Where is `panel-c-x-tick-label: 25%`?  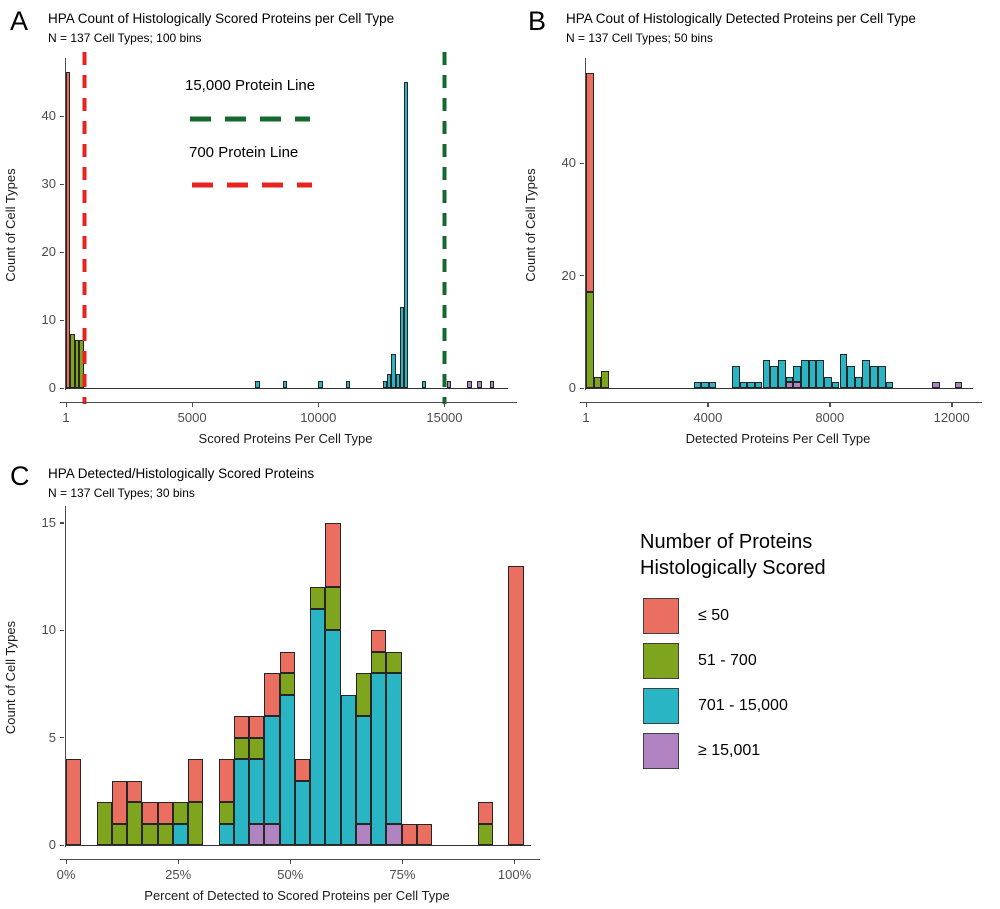 panel-c-x-tick-label: 25% is located at coordinates (178, 874).